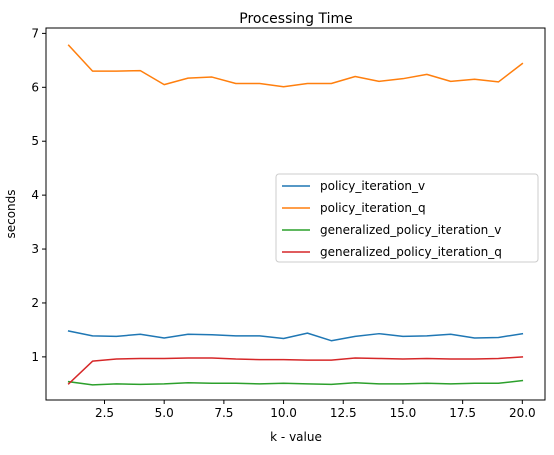 The width and height of the screenshot is (554, 455). Describe the element at coordinates (295, 19) in the screenshot. I see `chart-title: Processing Time` at that location.